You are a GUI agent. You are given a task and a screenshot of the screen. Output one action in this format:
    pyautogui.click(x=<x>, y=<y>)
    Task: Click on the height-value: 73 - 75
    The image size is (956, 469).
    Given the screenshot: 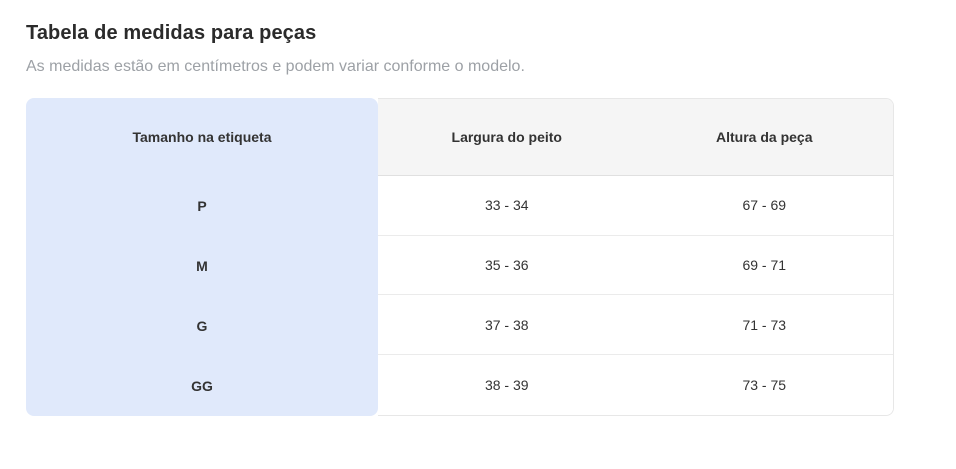 What is the action you would take?
    pyautogui.click(x=764, y=385)
    